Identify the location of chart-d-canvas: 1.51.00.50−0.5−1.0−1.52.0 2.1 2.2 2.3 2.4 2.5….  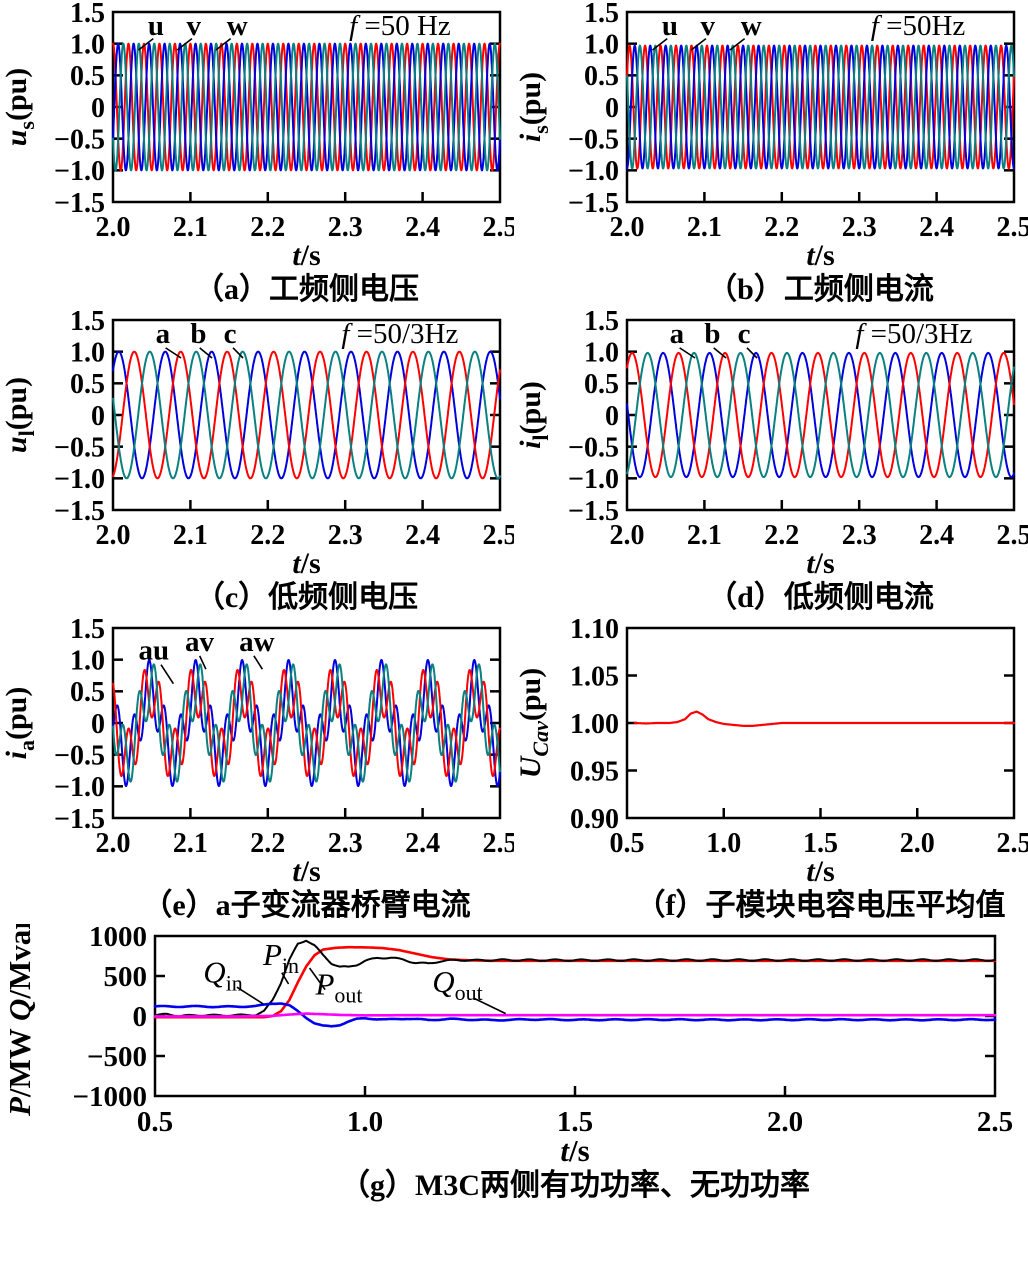
(771, 444).